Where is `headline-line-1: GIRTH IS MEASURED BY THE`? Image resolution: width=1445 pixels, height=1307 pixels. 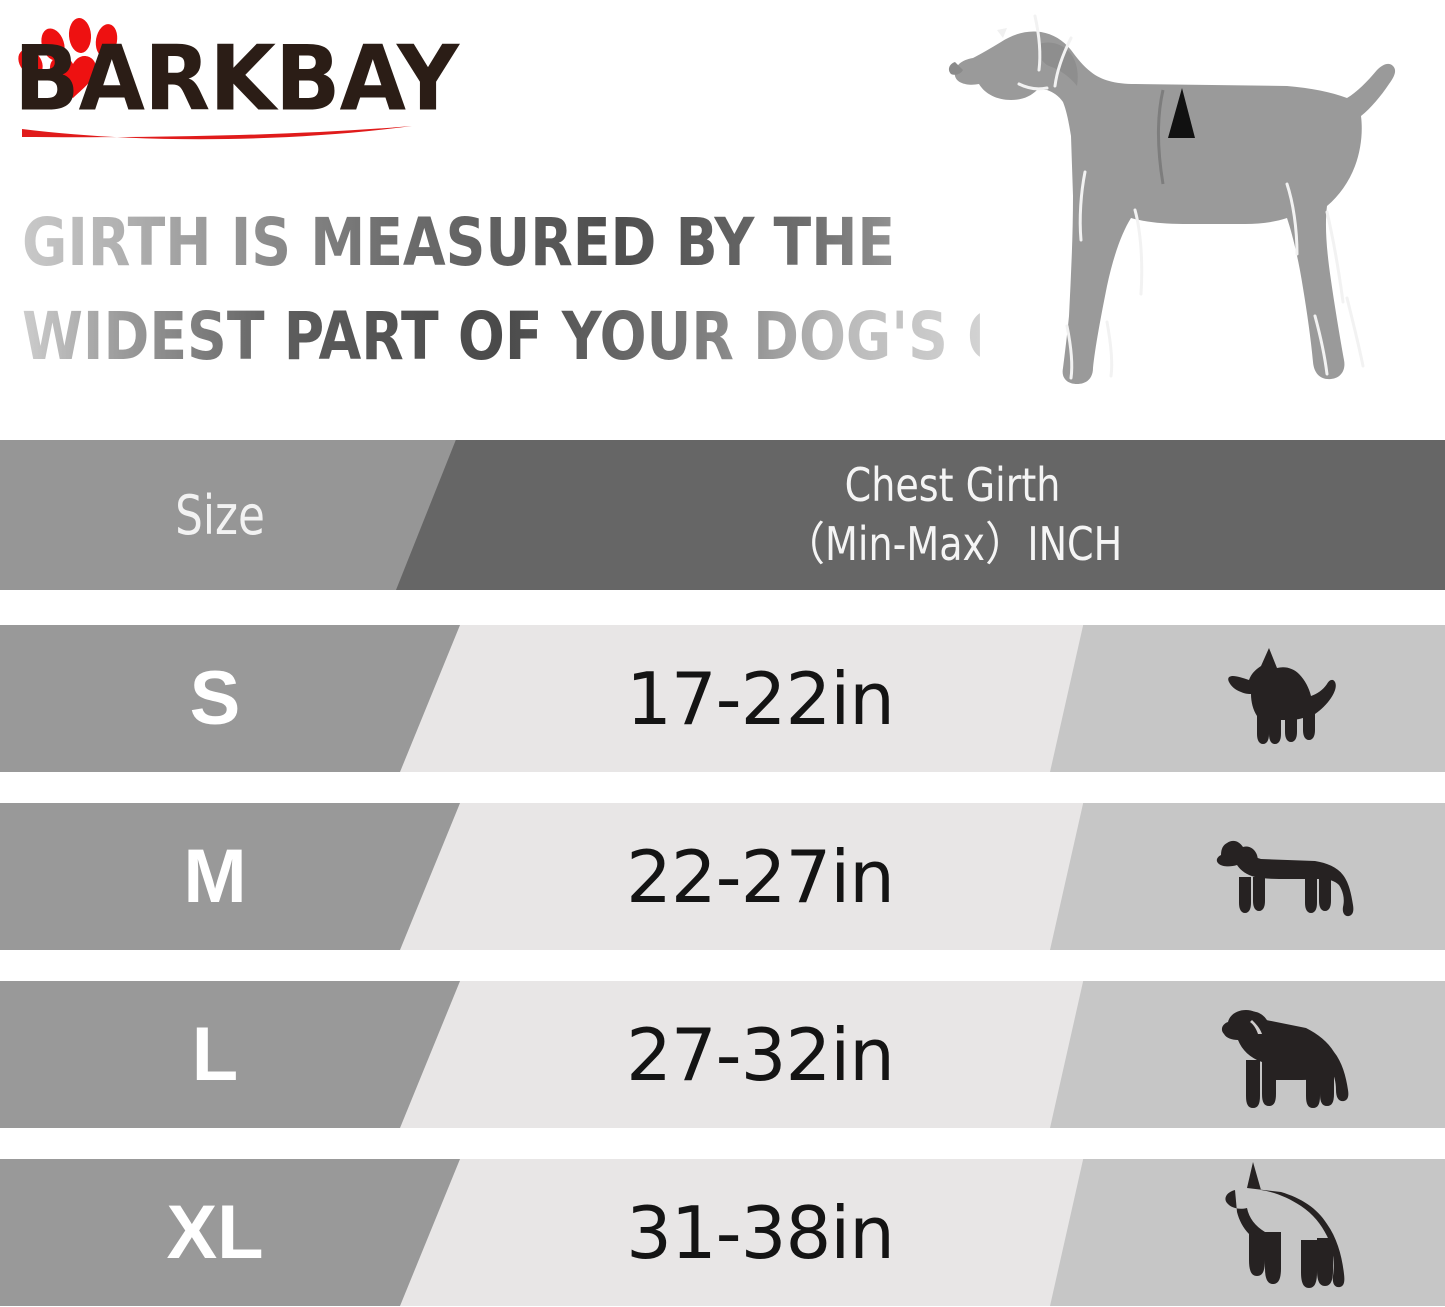 headline-line-1: GIRTH IS MEASURED BY THE is located at coordinates (501, 243).